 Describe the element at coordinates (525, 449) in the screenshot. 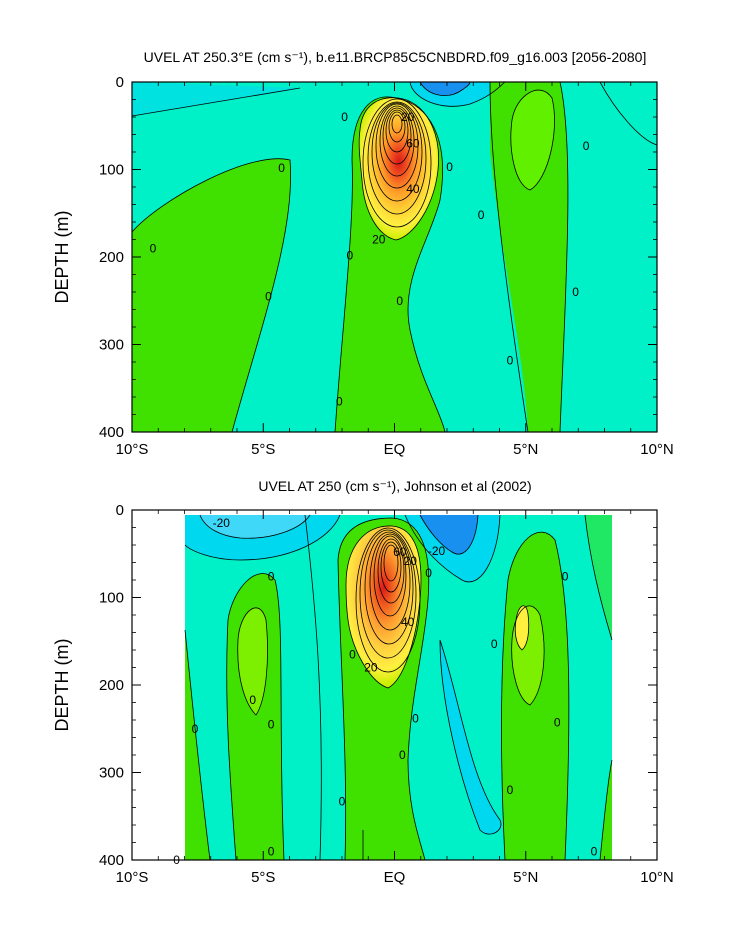

I see `x-tick-label: 5°N` at that location.